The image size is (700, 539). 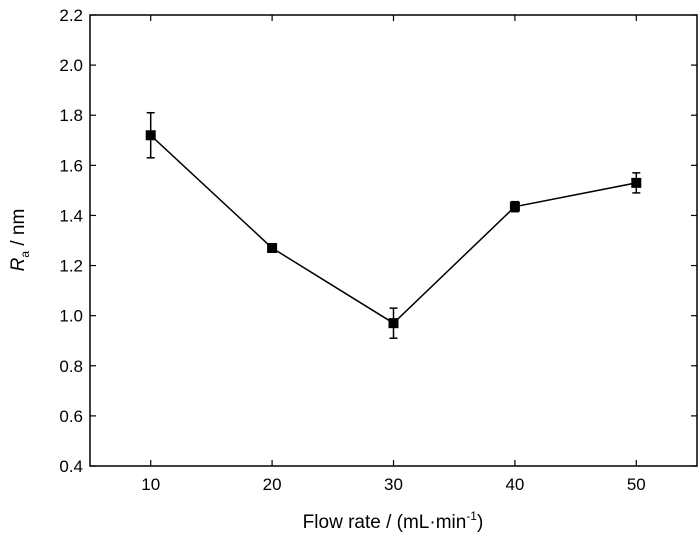 What do you see at coordinates (18, 264) in the screenshot?
I see `y-axis-title-symbol: R` at bounding box center [18, 264].